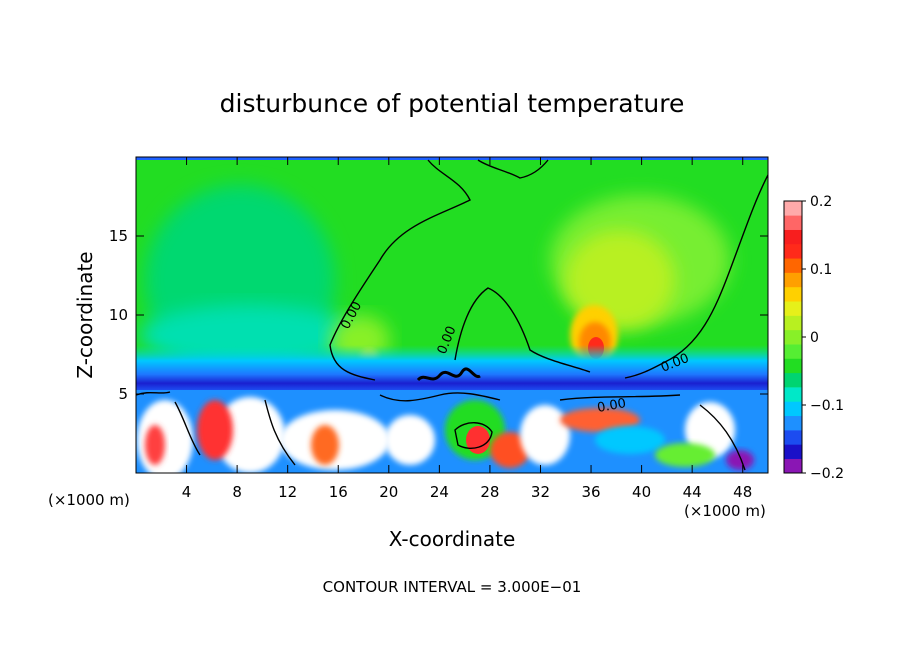  I want to click on top-boundary-strip, so click(452, 158).